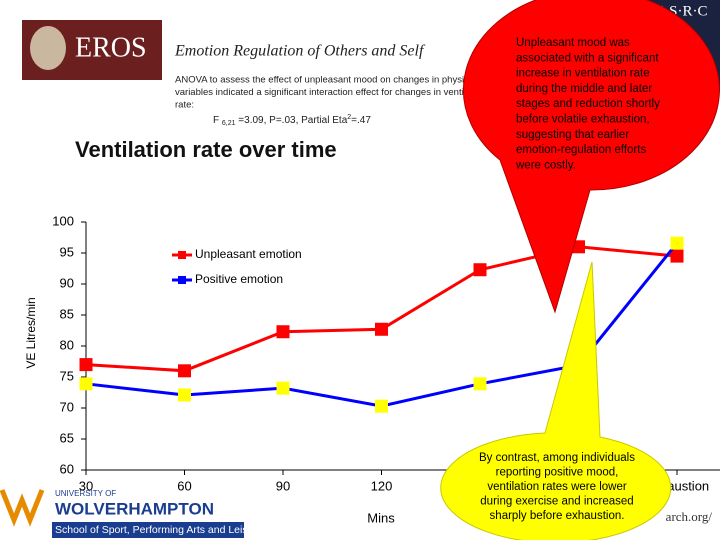  Describe the element at coordinates (216, 120) in the screenshot. I see `stat-prefix: F` at that location.